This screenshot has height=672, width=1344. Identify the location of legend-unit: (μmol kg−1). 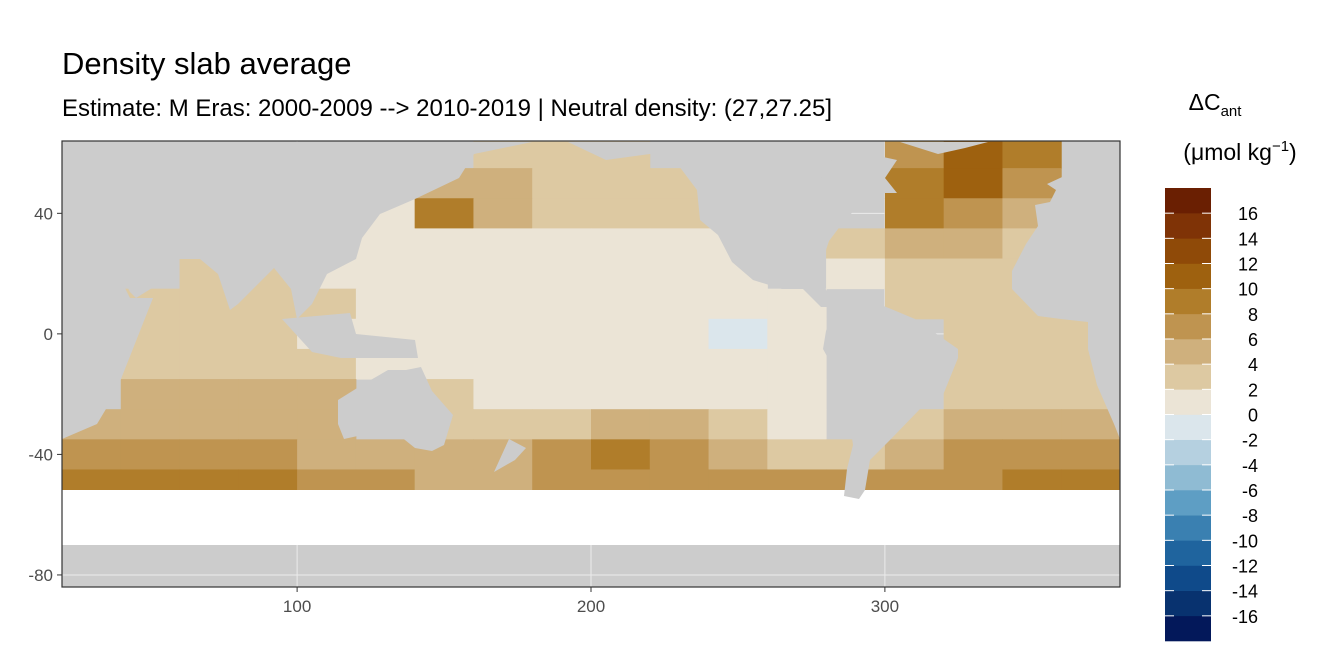
(1239, 151).